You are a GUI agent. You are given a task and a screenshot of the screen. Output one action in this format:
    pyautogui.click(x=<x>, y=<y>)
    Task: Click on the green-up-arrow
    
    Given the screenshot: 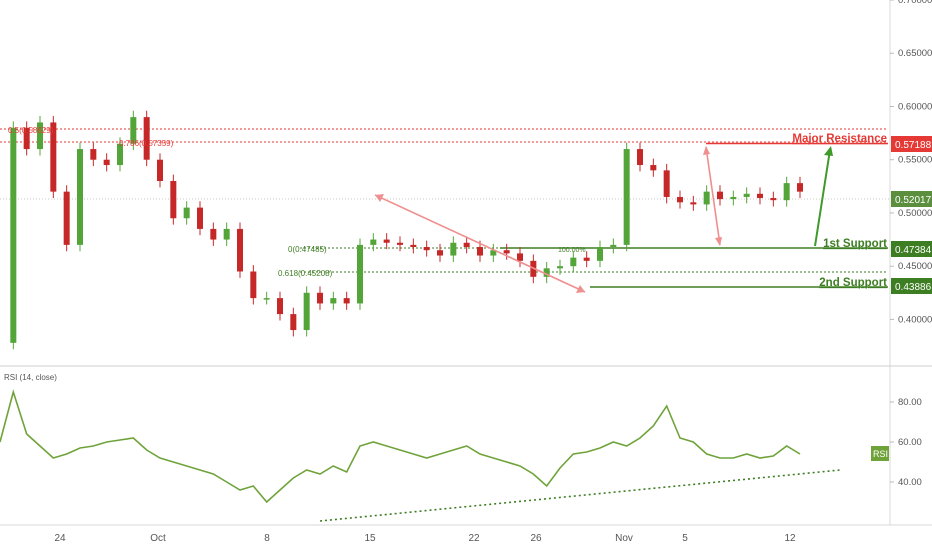 What is the action you would take?
    pyautogui.click(x=822, y=198)
    